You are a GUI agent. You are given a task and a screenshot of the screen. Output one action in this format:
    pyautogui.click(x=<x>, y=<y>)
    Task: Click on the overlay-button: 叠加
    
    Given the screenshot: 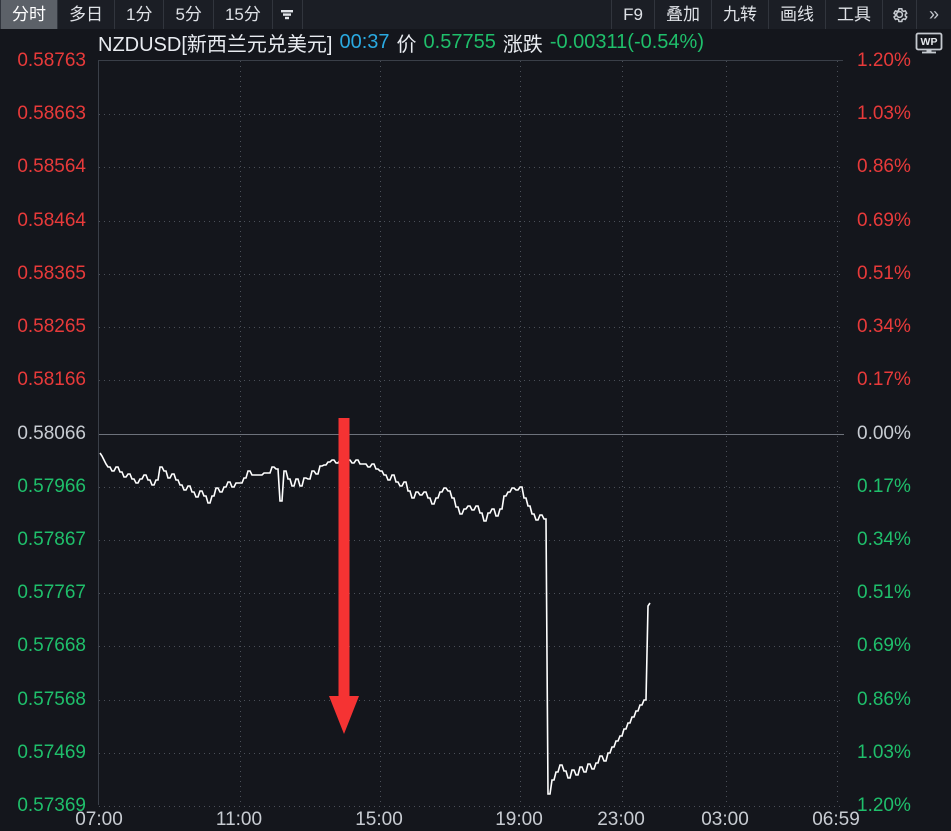 What is the action you would take?
    pyautogui.click(x=683, y=14)
    